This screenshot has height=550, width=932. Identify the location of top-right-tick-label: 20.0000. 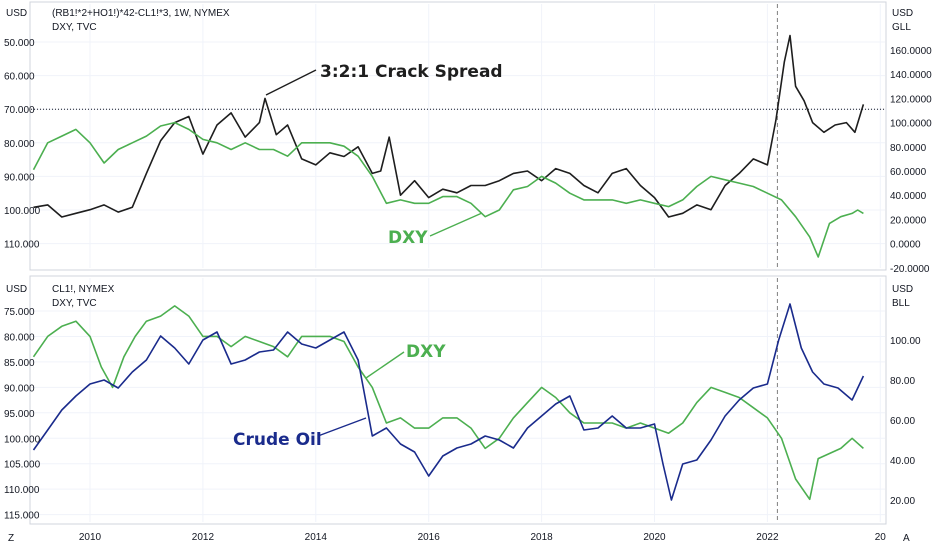
(908, 220).